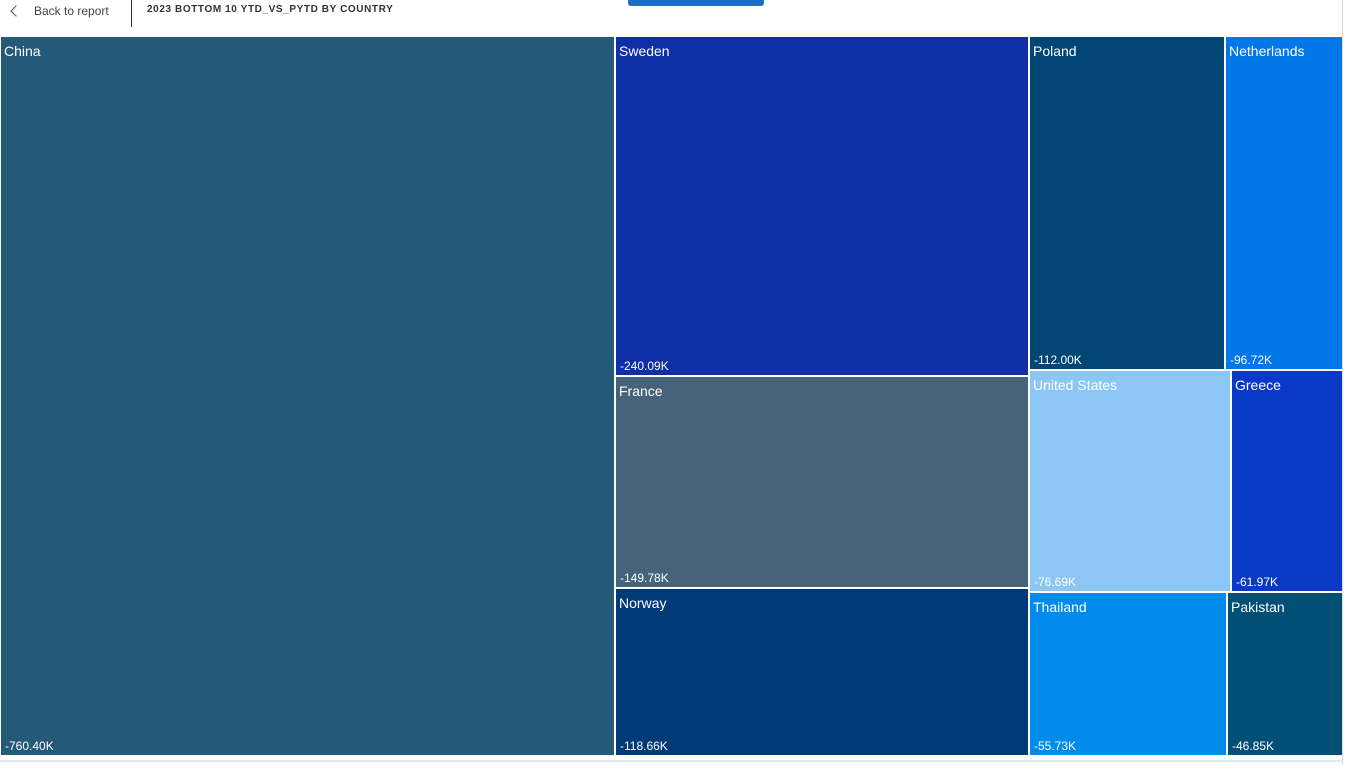  What do you see at coordinates (671, 761) in the screenshot?
I see `bottom-divider` at bounding box center [671, 761].